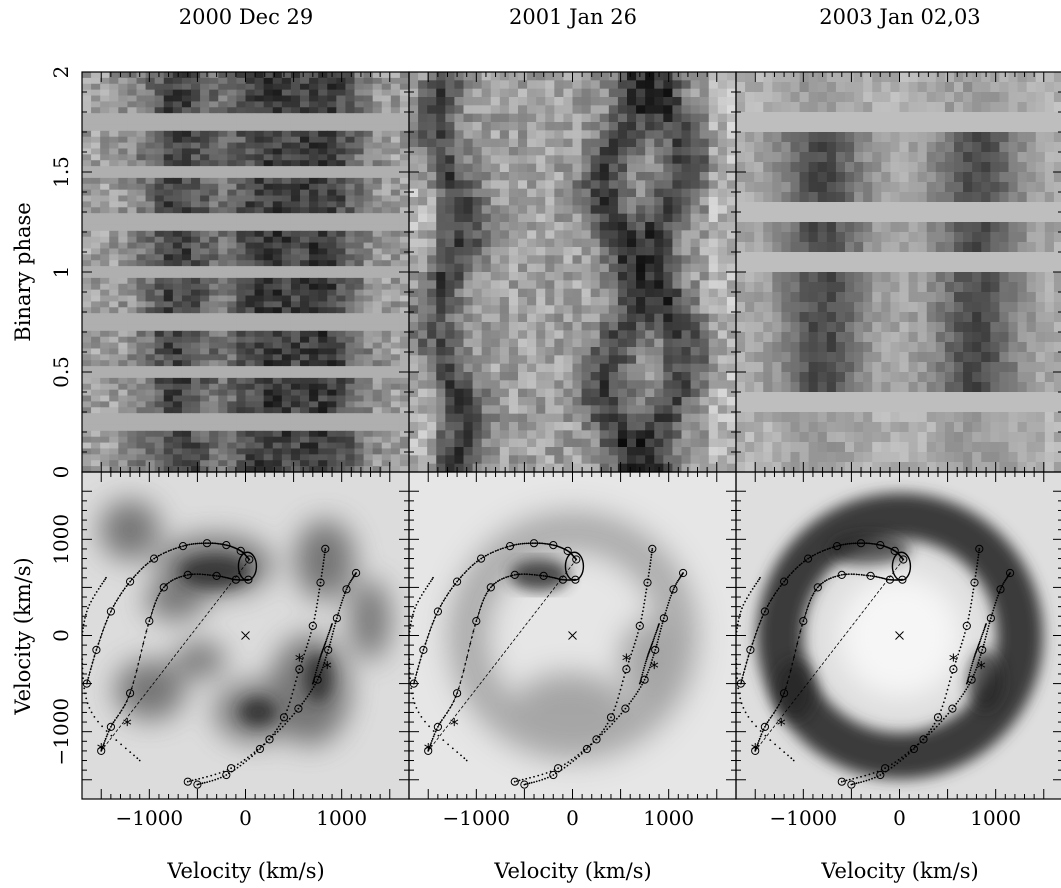  I want to click on tomogram-overlay-2: *** *, so click(548, 664).